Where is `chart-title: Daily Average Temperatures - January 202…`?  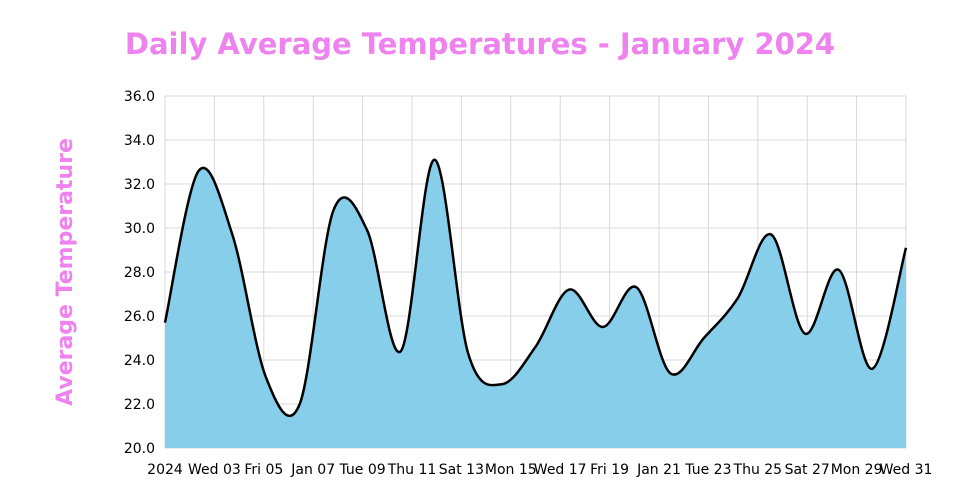
chart-title: Daily Average Temperatures - January 202… is located at coordinates (480, 44).